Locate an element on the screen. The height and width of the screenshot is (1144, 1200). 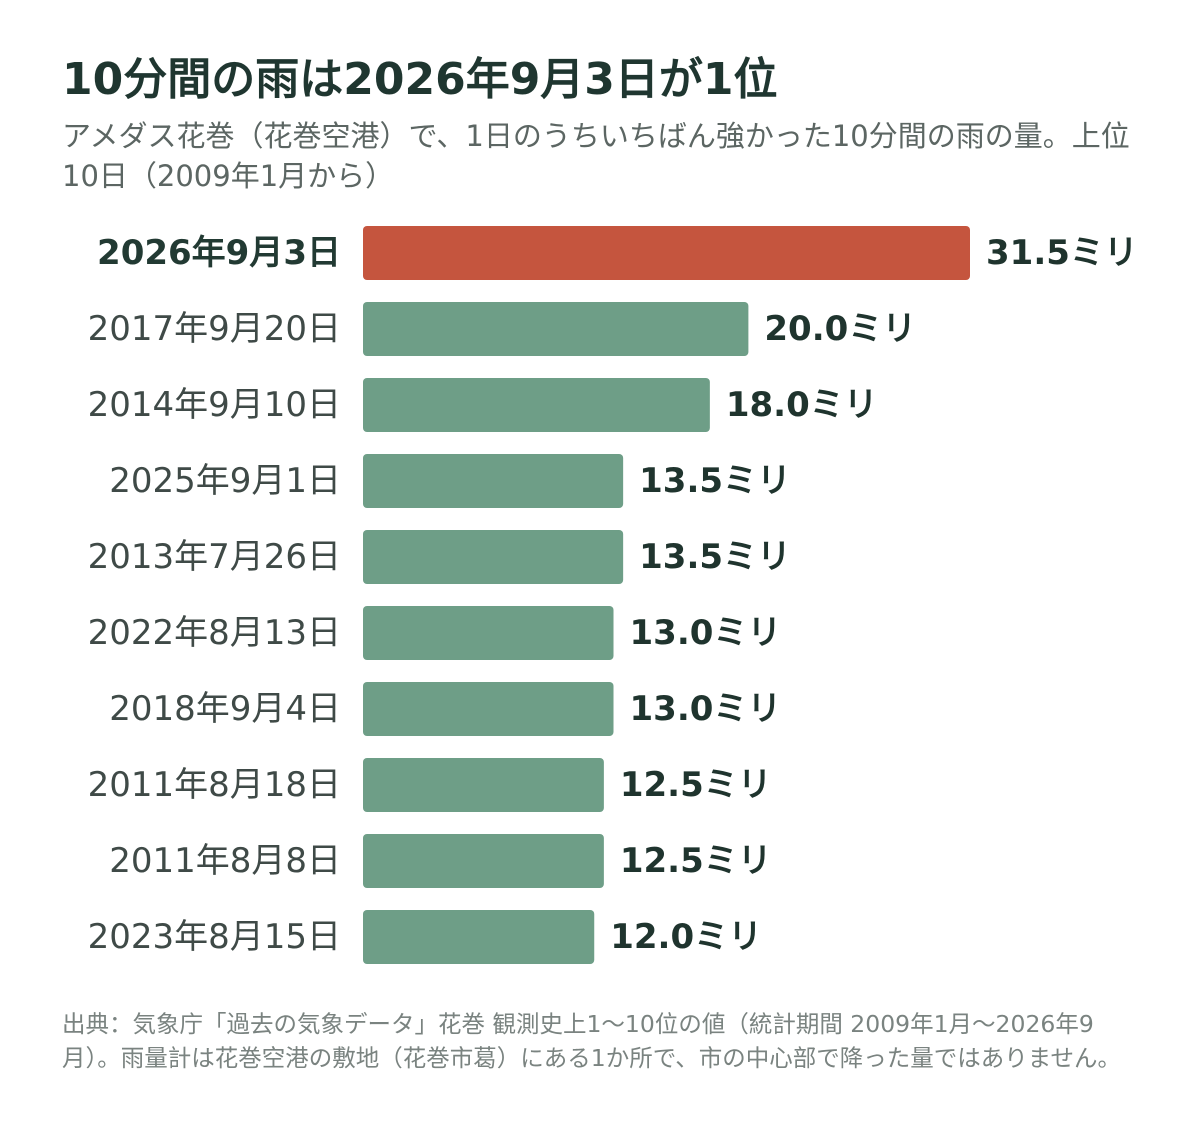
chart-title: 10分間の雨は2026年9月3日が1位 is located at coordinates (420, 79).